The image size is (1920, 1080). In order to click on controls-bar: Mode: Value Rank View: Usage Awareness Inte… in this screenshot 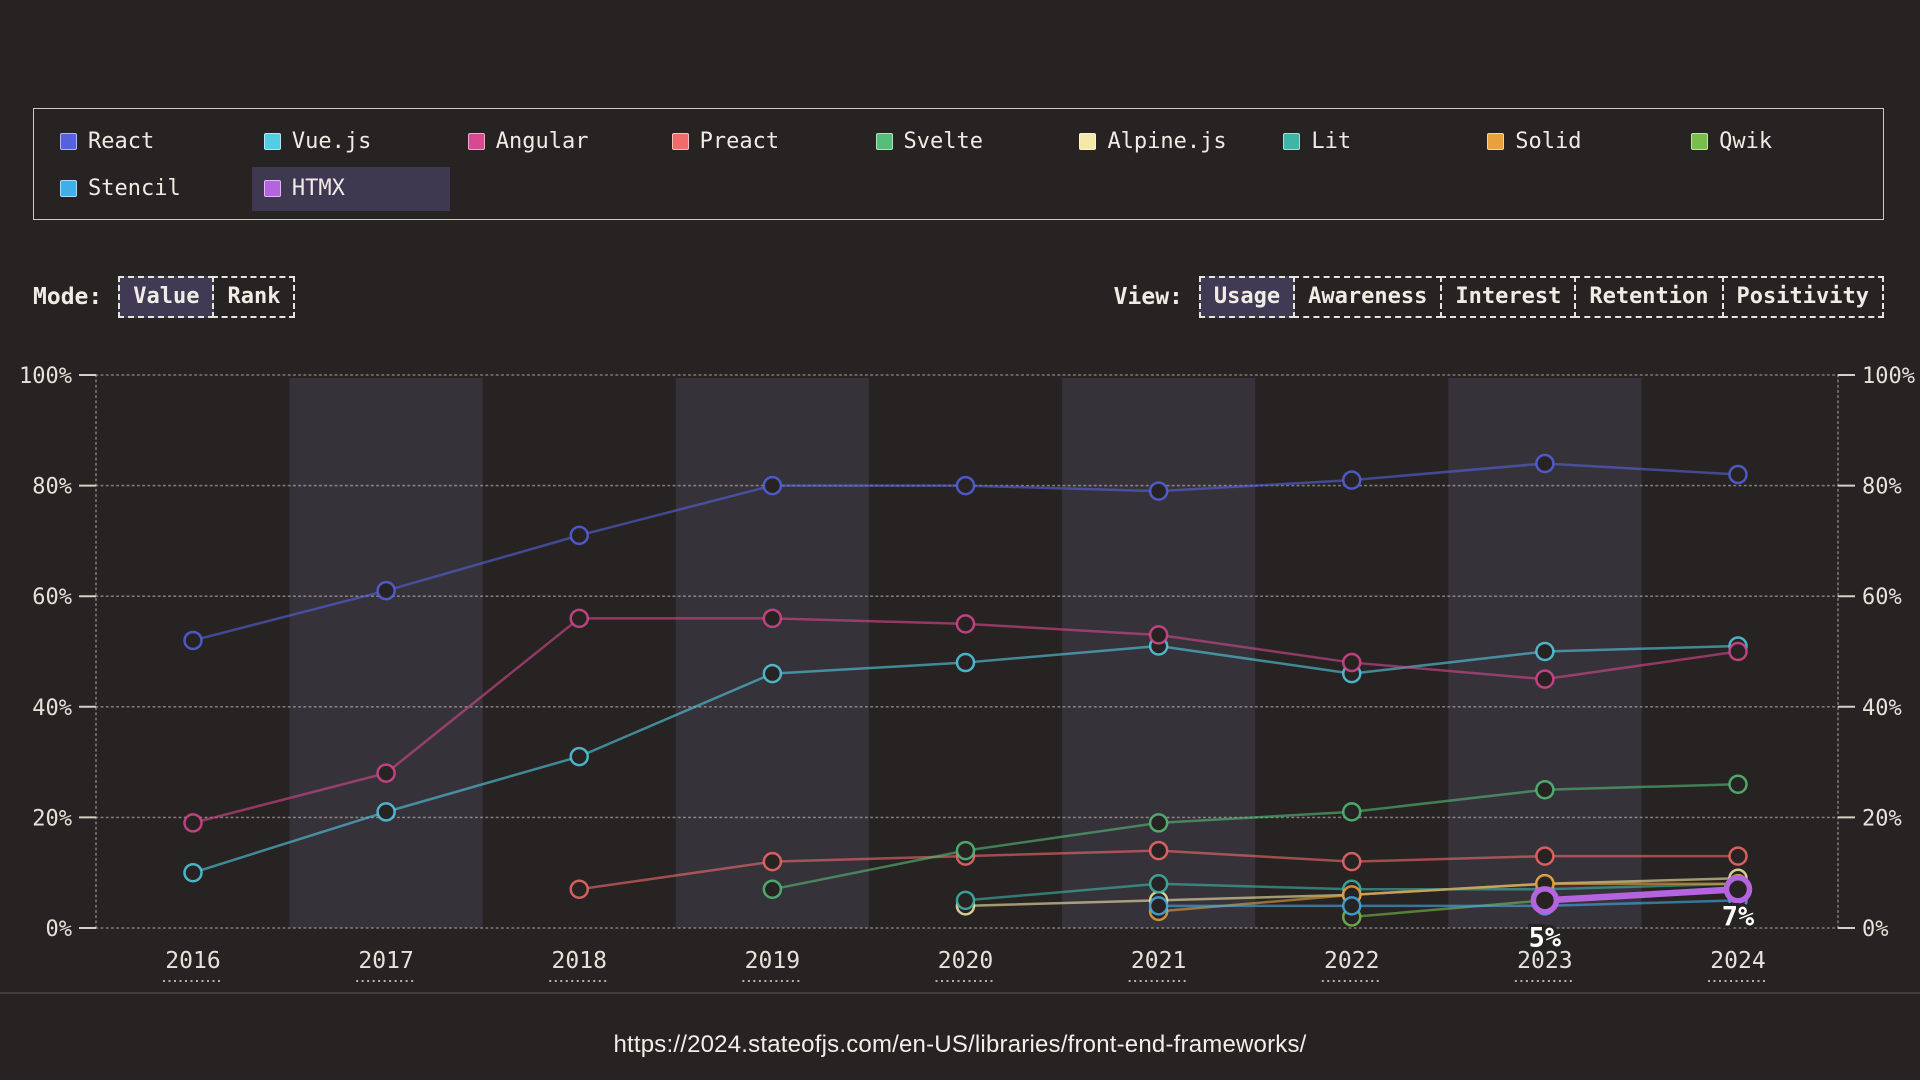, I will do `click(958, 297)`.